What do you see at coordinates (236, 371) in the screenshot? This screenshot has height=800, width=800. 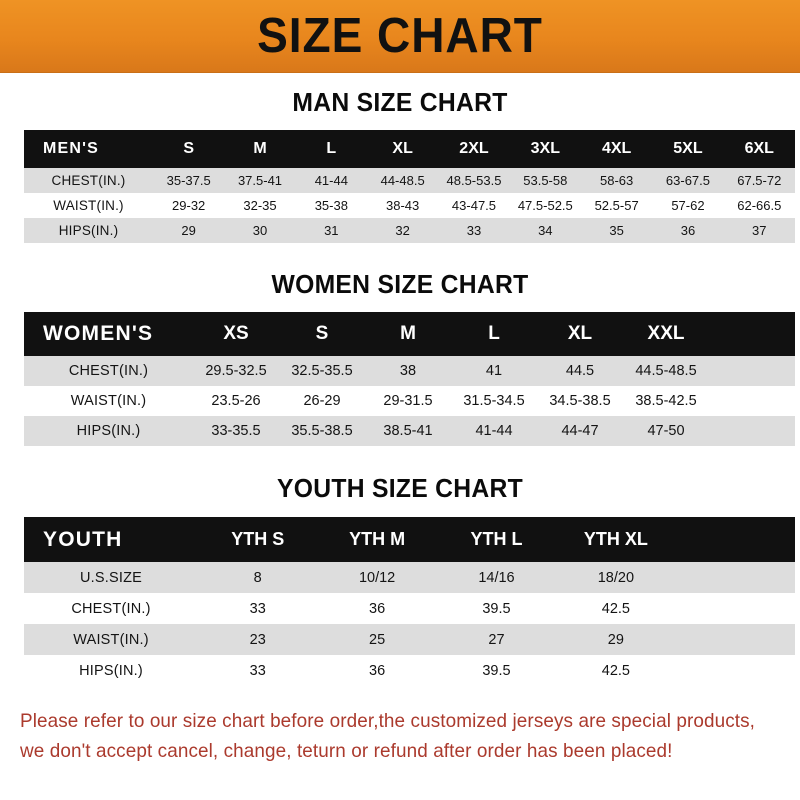 I see `women-cell: 29.5-32.5` at bounding box center [236, 371].